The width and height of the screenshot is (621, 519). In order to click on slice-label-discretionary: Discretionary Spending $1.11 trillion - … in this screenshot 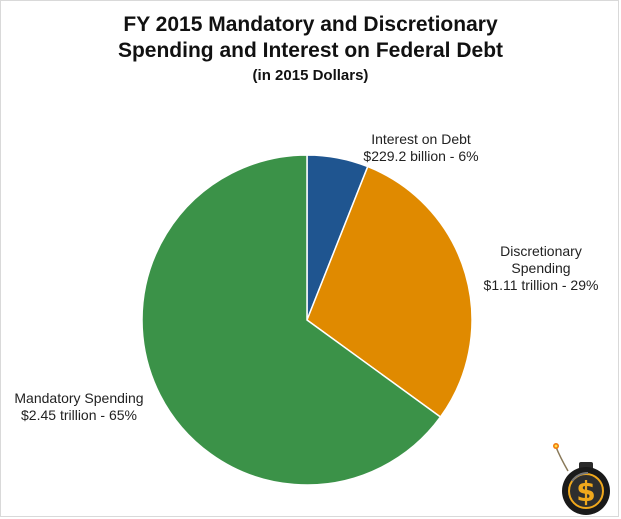, I will do `click(541, 268)`.